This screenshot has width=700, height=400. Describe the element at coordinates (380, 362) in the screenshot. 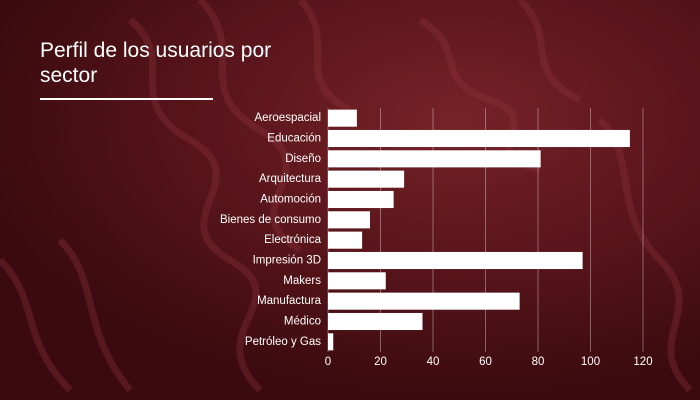

I see `x-tick-label: 20` at that location.